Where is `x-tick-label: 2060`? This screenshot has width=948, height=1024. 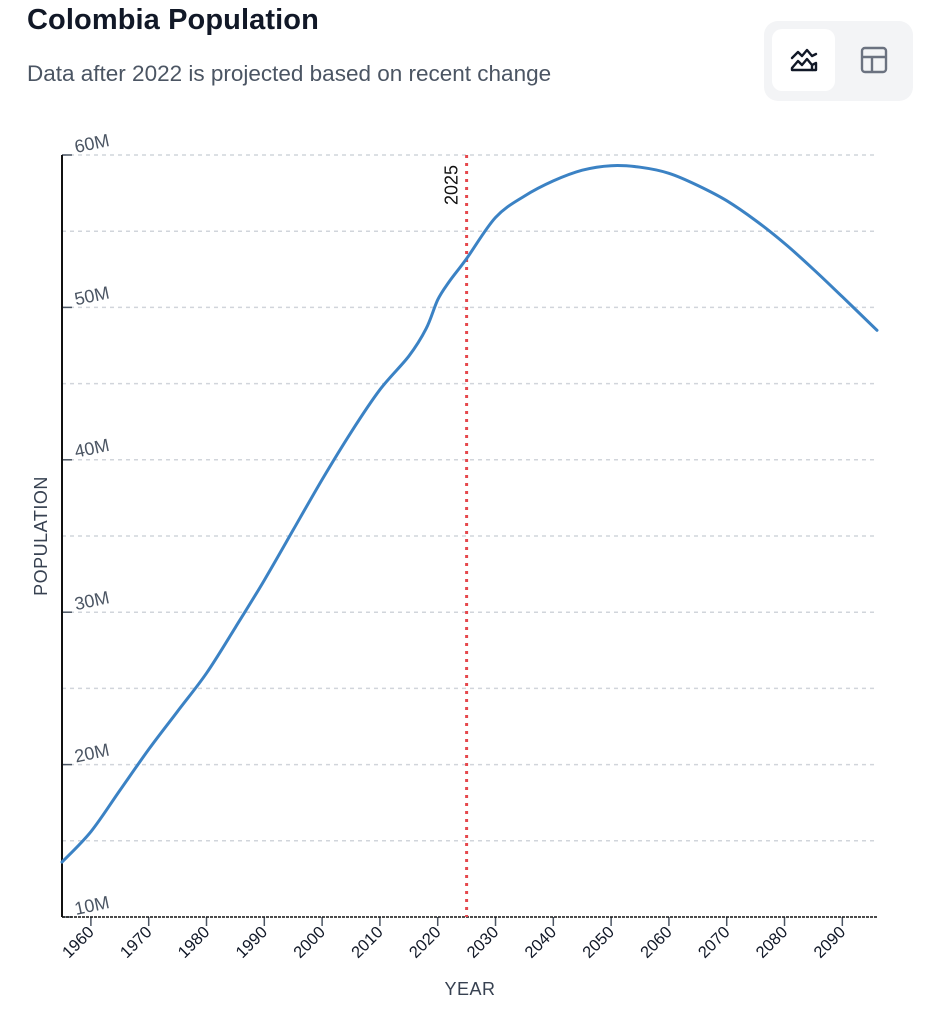 x-tick-label: 2060 is located at coordinates (656, 942).